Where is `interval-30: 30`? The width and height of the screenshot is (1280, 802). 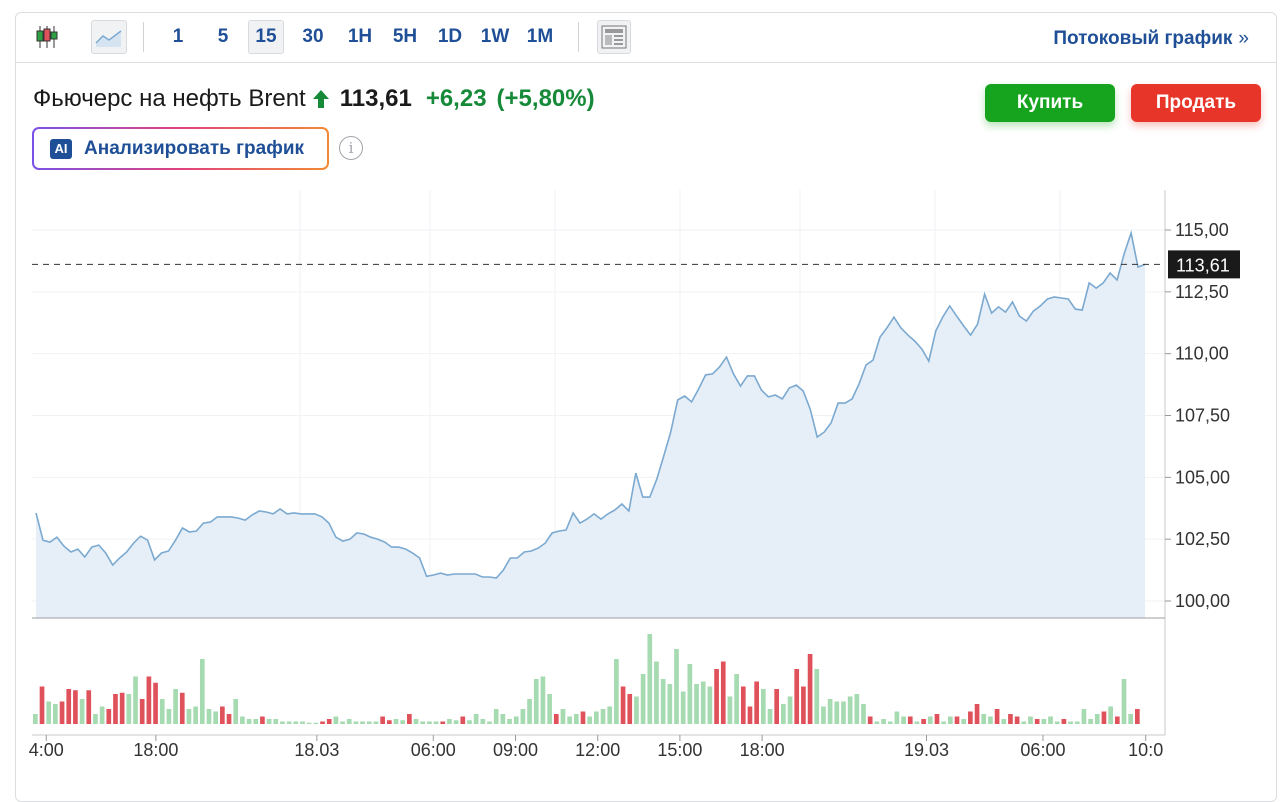 interval-30: 30 is located at coordinates (313, 36).